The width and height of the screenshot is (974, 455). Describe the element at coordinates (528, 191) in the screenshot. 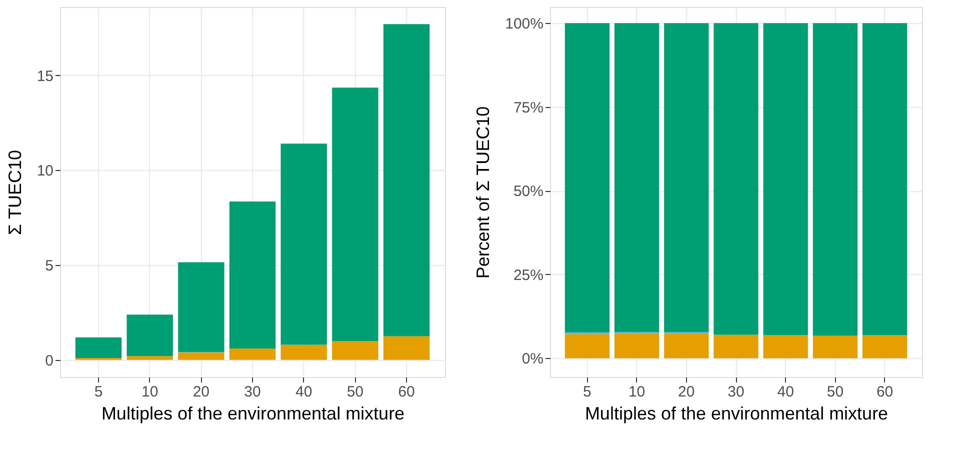

I see `y-tick-label: 50%` at that location.